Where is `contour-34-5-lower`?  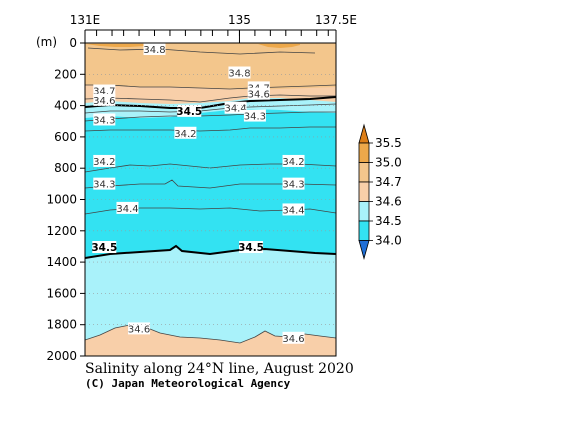 contour-34-5-lower is located at coordinates (210, 251).